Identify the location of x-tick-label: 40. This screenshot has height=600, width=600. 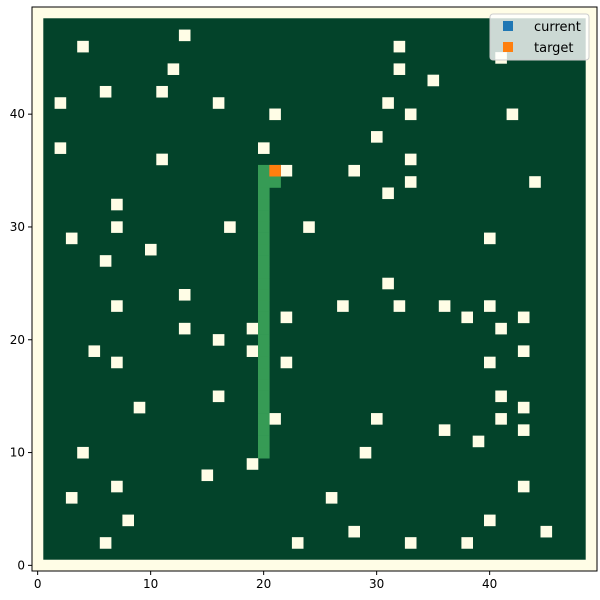
(489, 584).